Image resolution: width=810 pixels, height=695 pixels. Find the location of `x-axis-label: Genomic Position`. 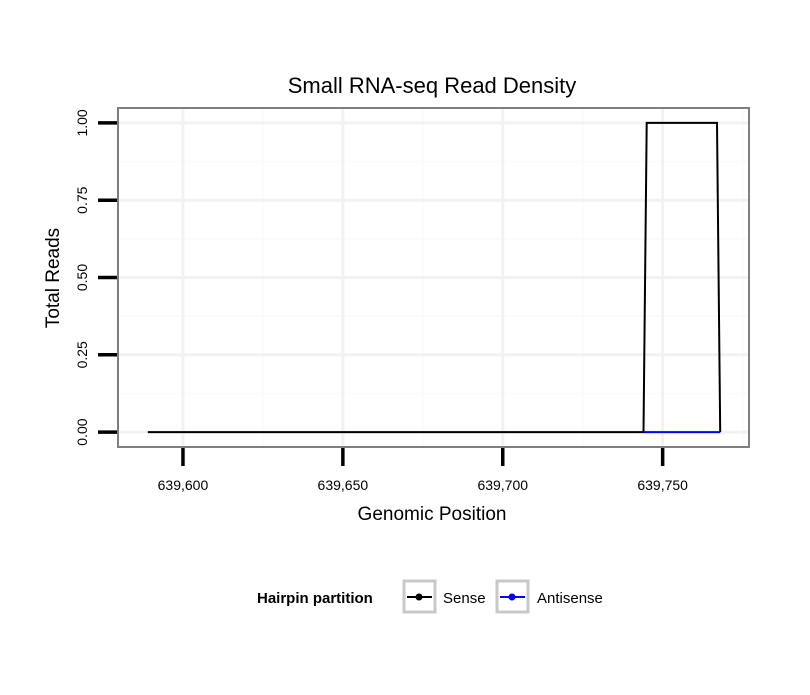

x-axis-label: Genomic Position is located at coordinates (432, 514).